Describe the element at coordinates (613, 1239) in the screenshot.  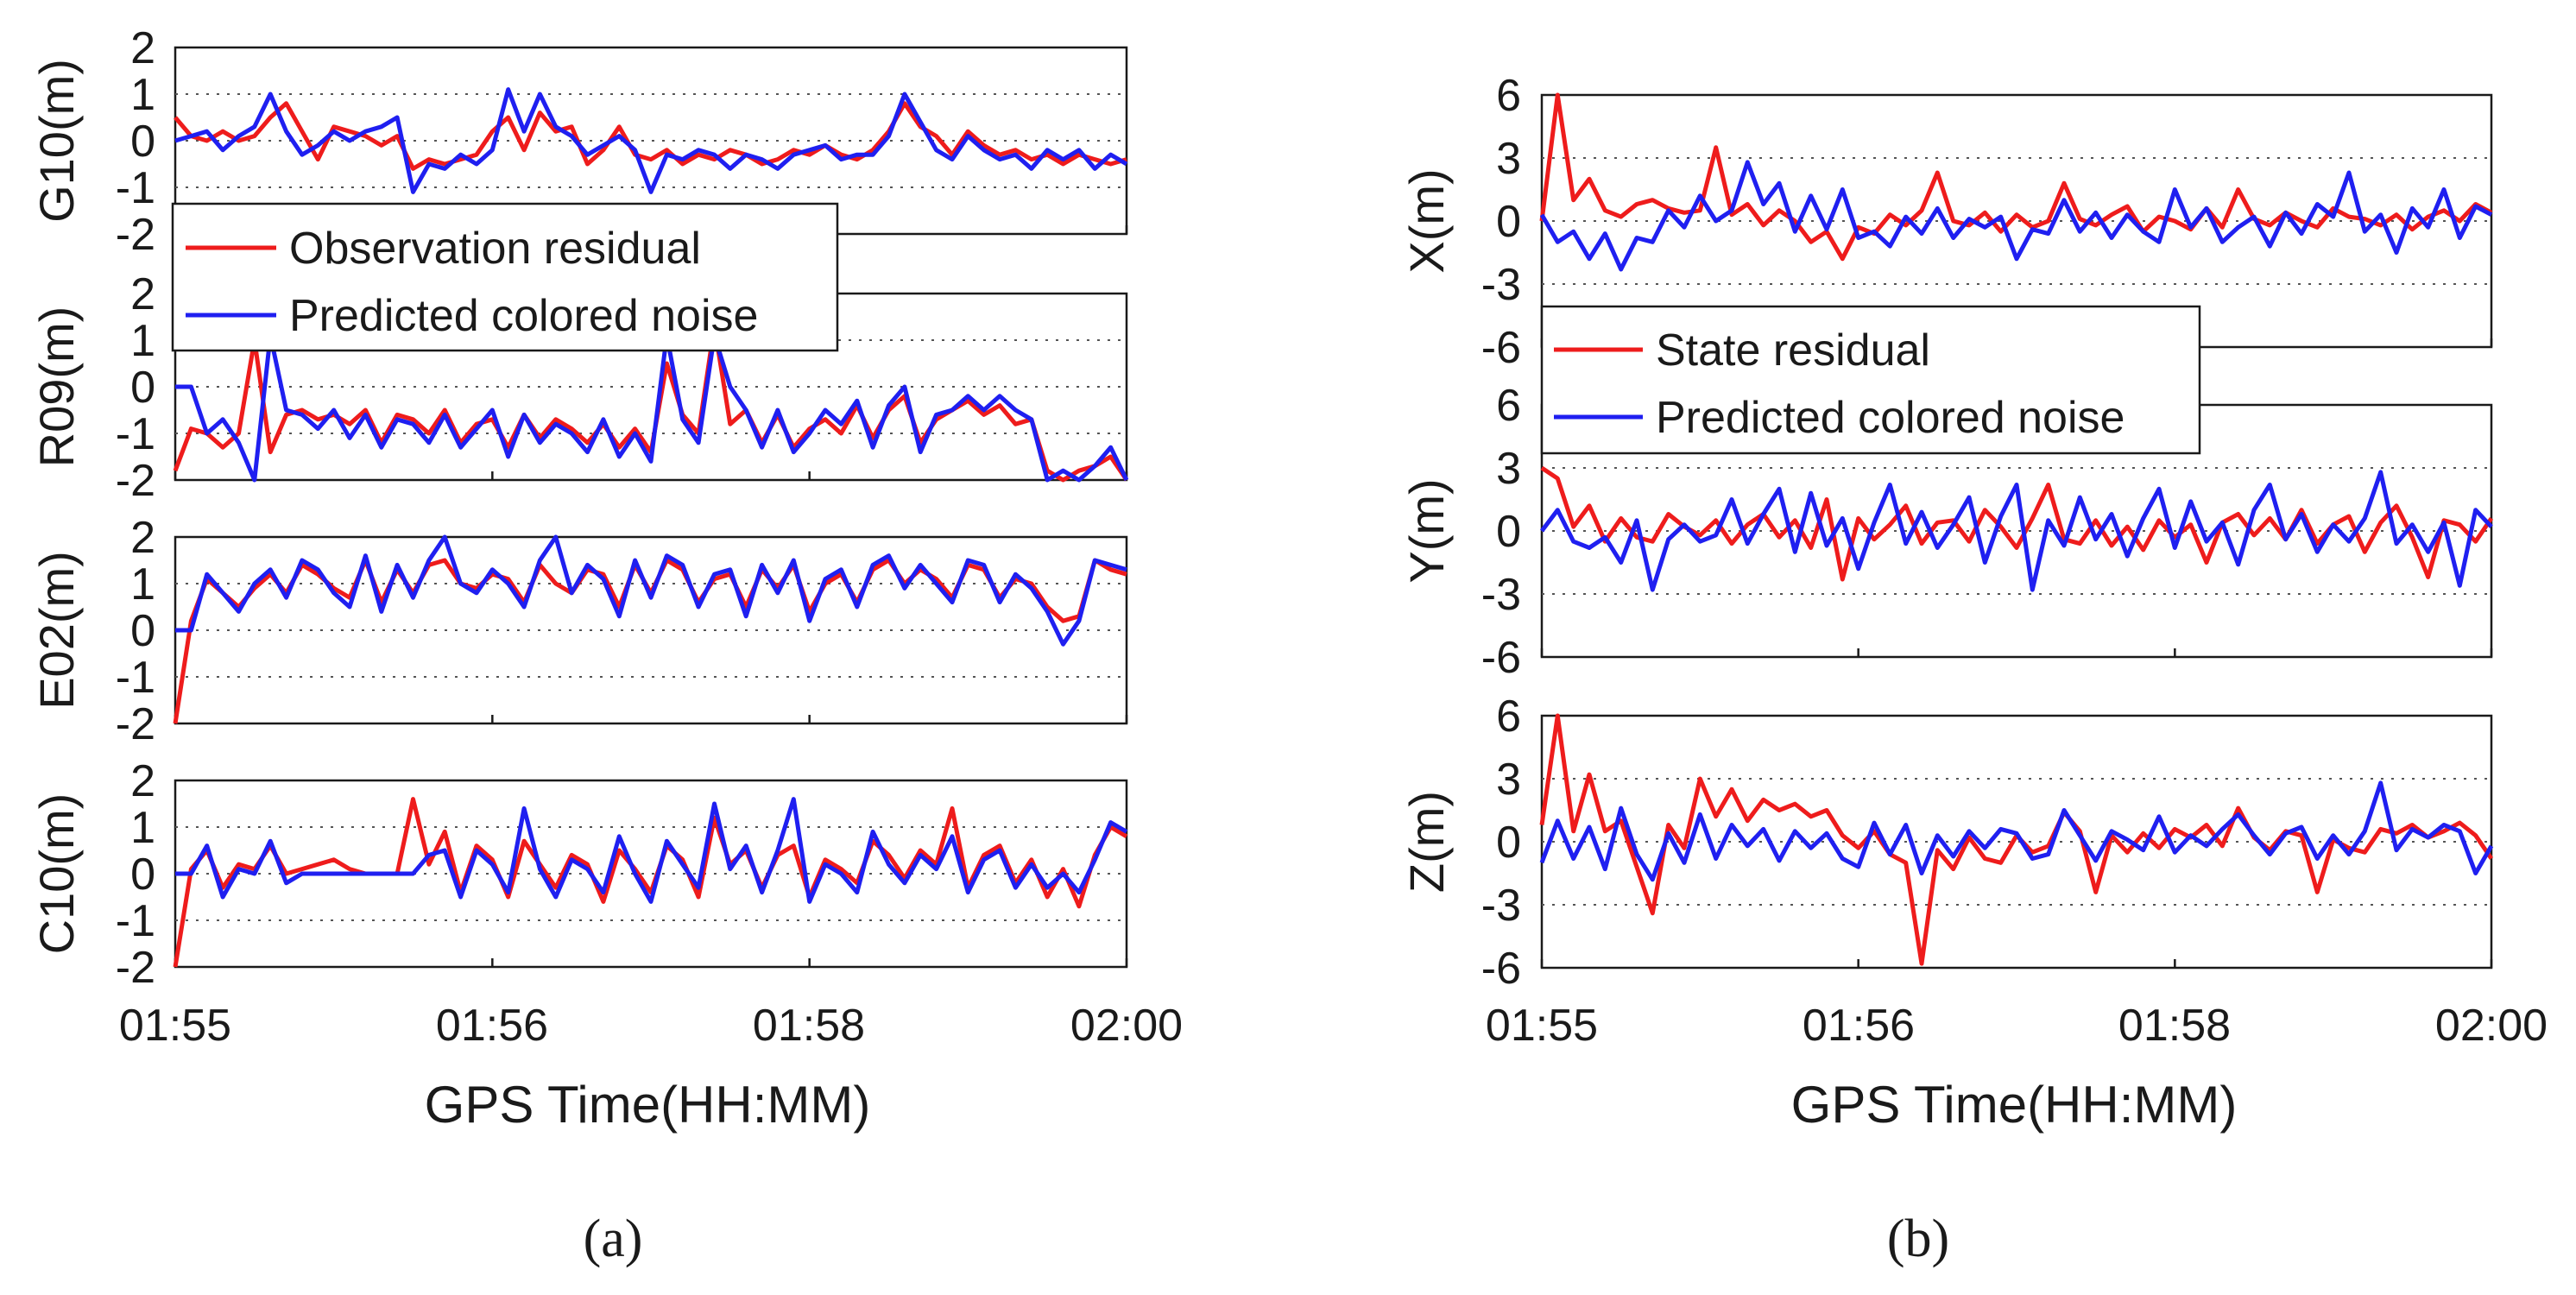
I see `caption-a: (a)` at that location.